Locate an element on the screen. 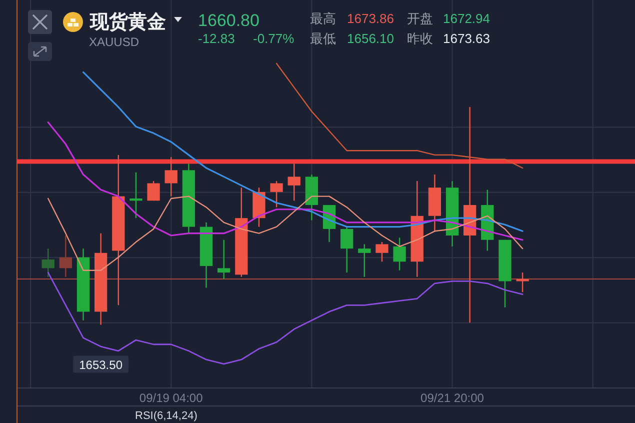 This screenshot has width=635, height=423. text: 最高 is located at coordinates (323, 18).